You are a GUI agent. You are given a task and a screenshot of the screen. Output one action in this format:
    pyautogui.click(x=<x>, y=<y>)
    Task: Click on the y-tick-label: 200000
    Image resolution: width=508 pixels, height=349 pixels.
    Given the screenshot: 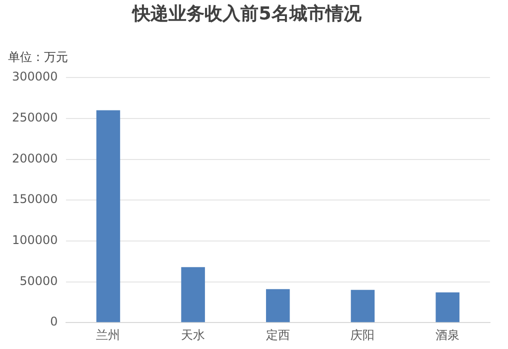 What is the action you would take?
    pyautogui.click(x=35, y=158)
    